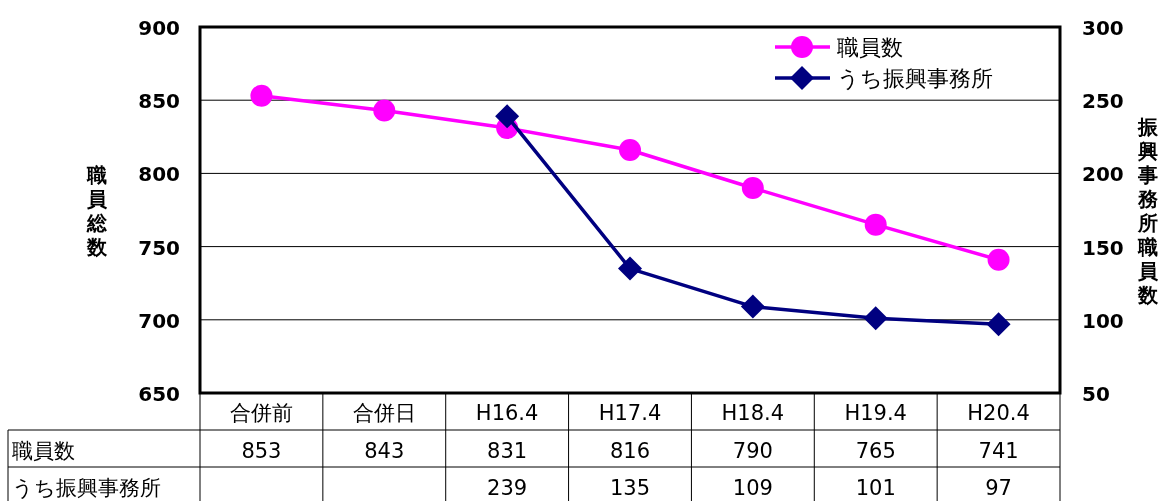 The height and width of the screenshot is (501, 1163). What do you see at coordinates (870, 47) in the screenshot?
I see `legend-label: 職員数` at bounding box center [870, 47].